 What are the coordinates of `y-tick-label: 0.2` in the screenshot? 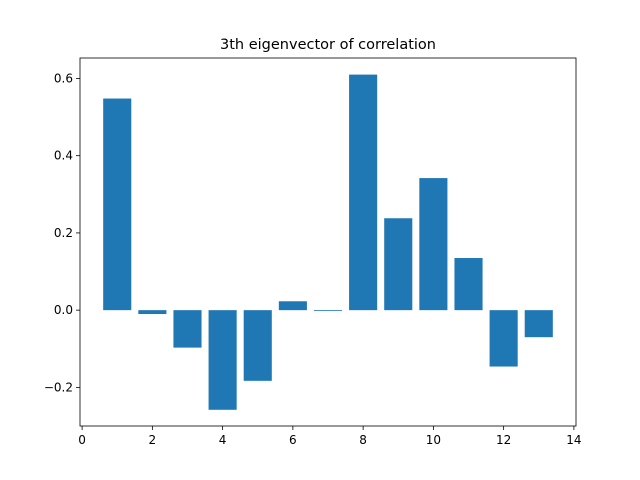 It's located at (63, 233).